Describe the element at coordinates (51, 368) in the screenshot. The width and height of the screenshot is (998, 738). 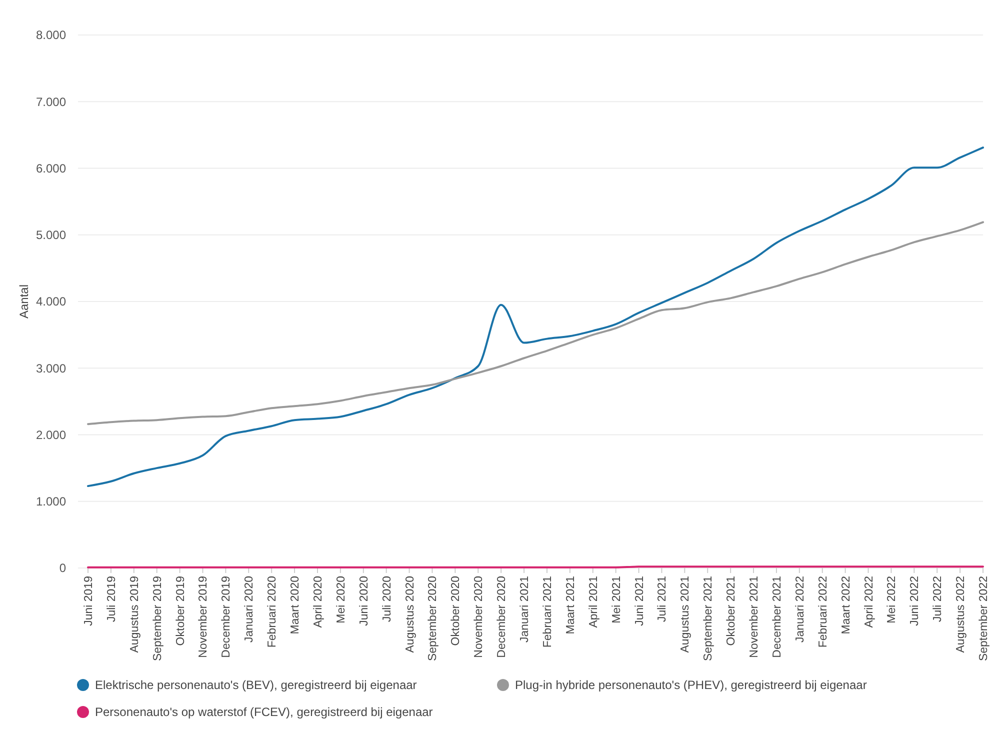
I see `y-tick-label: 3.000` at that location.